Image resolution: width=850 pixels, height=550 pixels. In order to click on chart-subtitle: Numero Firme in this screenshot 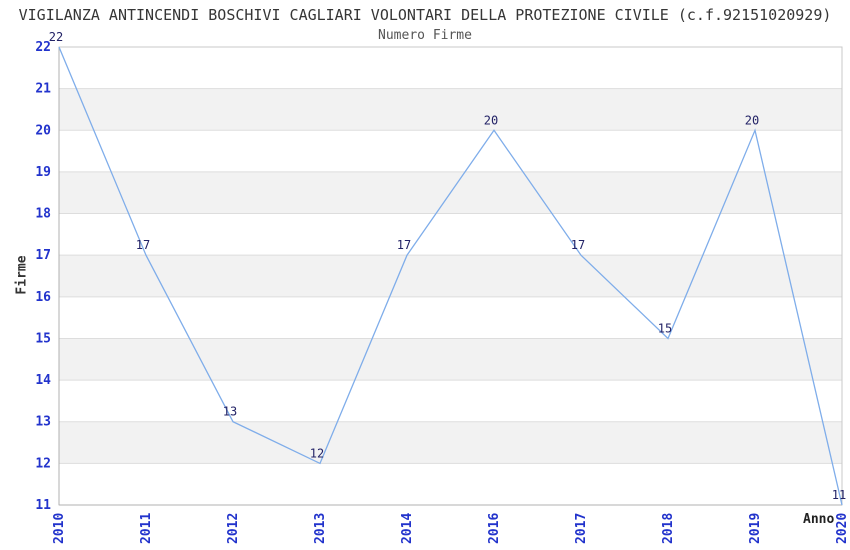, I will do `click(425, 35)`.